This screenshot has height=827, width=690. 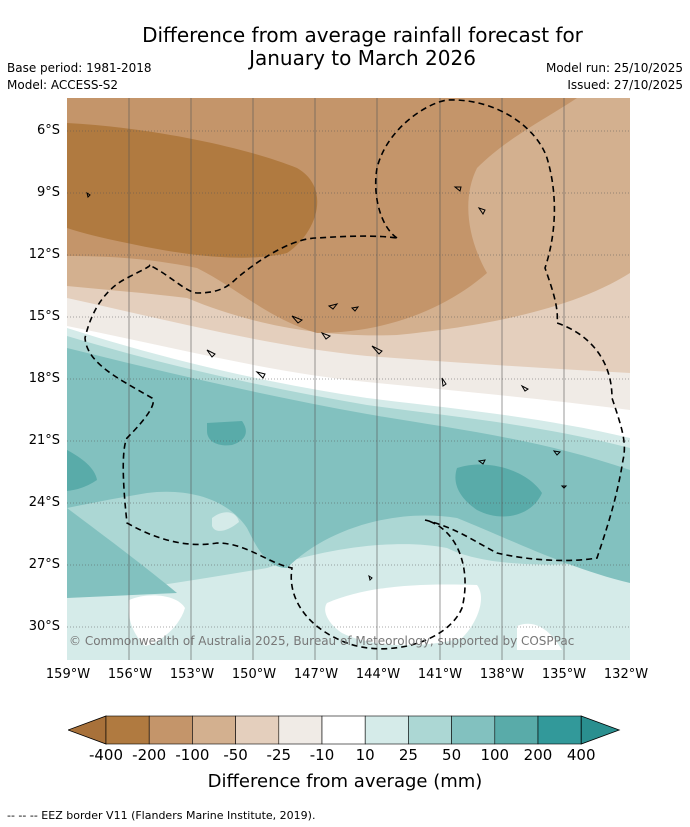 What do you see at coordinates (498, 490) in the screenshot?
I see `band-wet-100-a` at bounding box center [498, 490].